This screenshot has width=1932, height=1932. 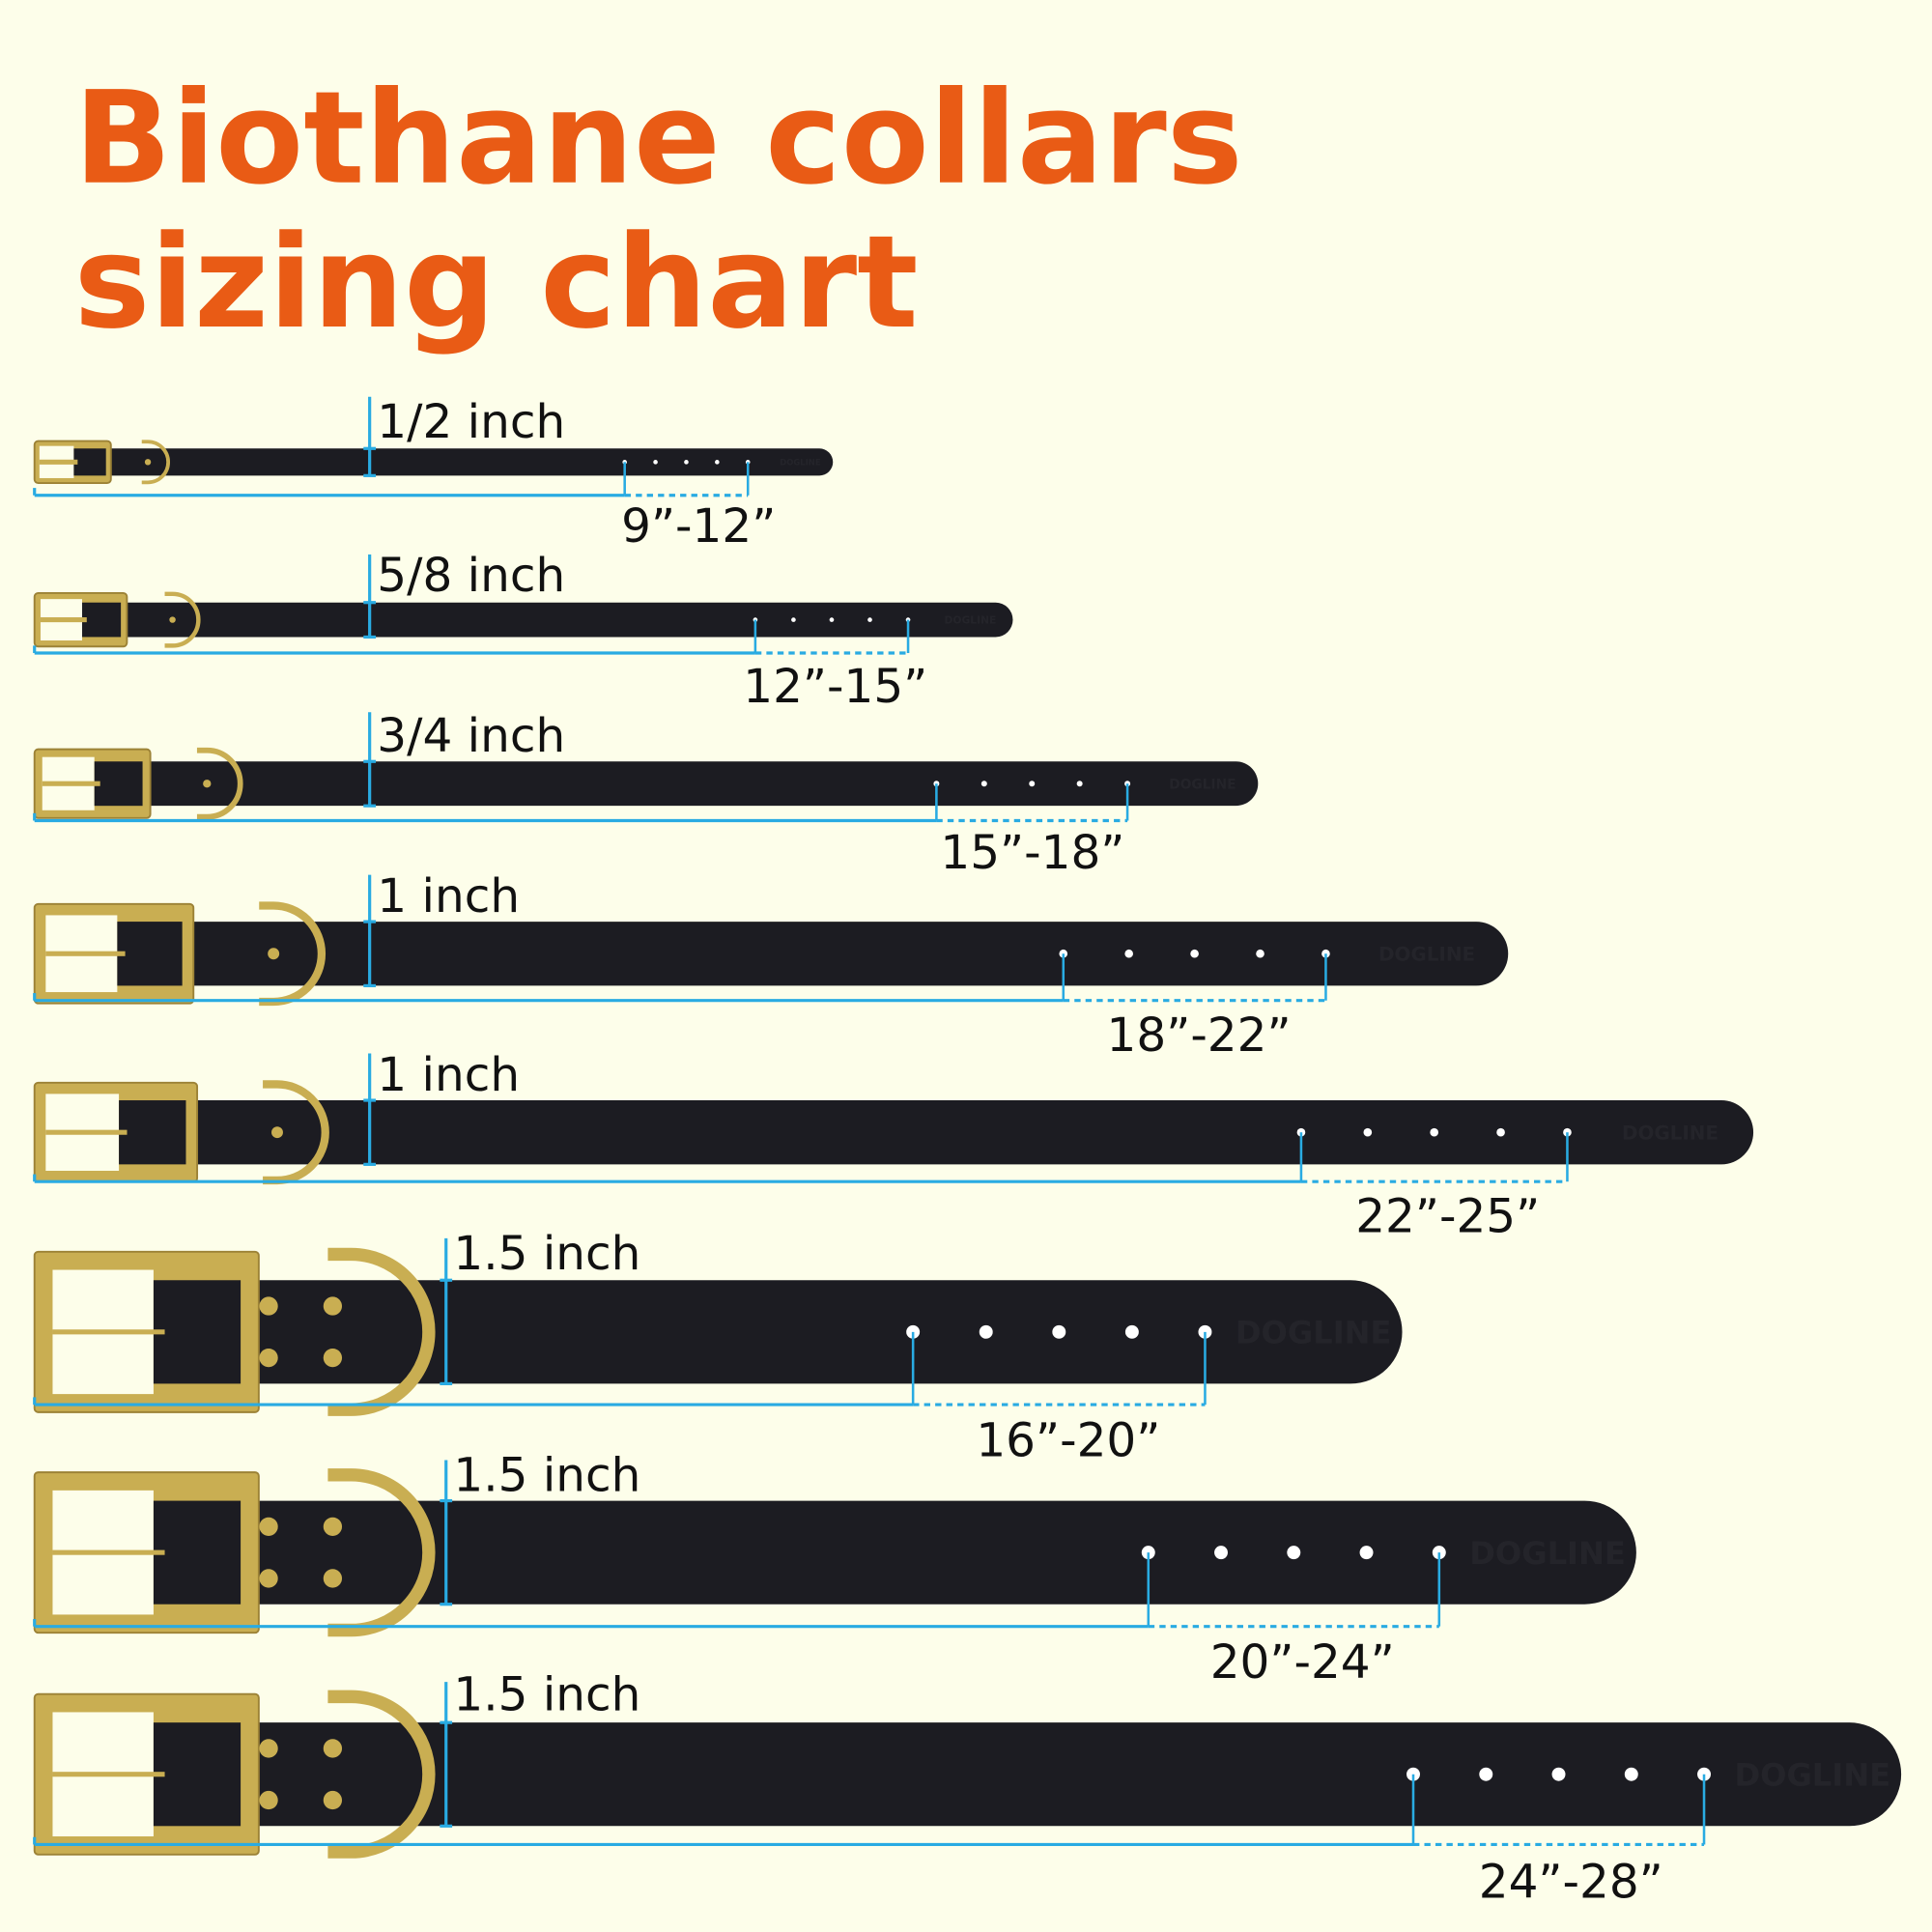 I want to click on collar-5: DOGLINE 1 inch 22”-25”, so click(x=893, y=1146).